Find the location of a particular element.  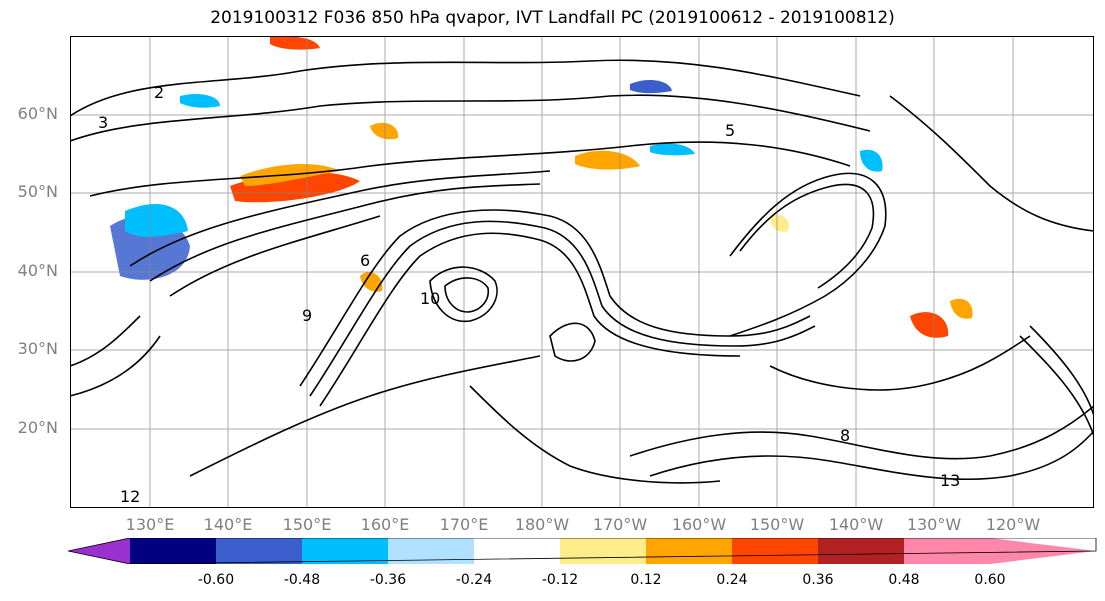

contour-label: 8 is located at coordinates (845, 435).